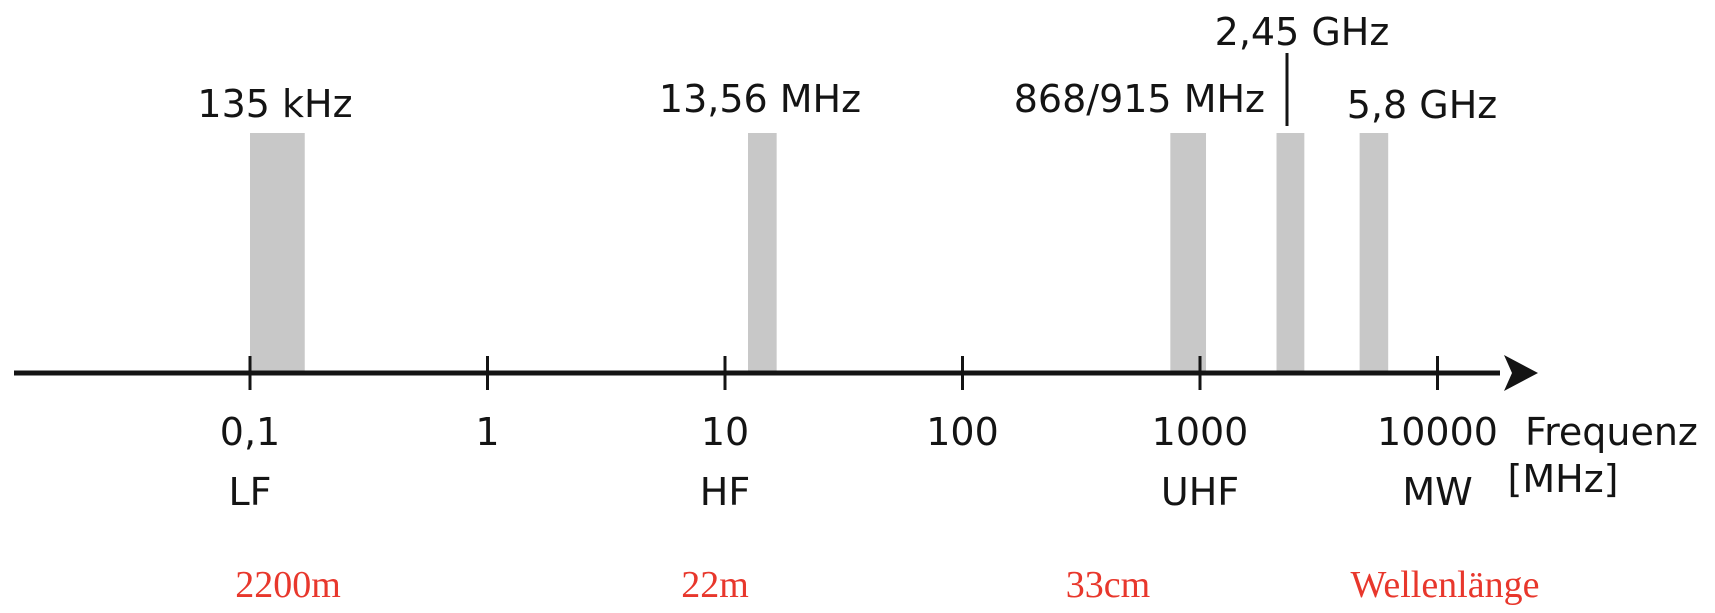 This screenshot has height=613, width=1715. I want to click on axis-arrow, so click(1521, 373).